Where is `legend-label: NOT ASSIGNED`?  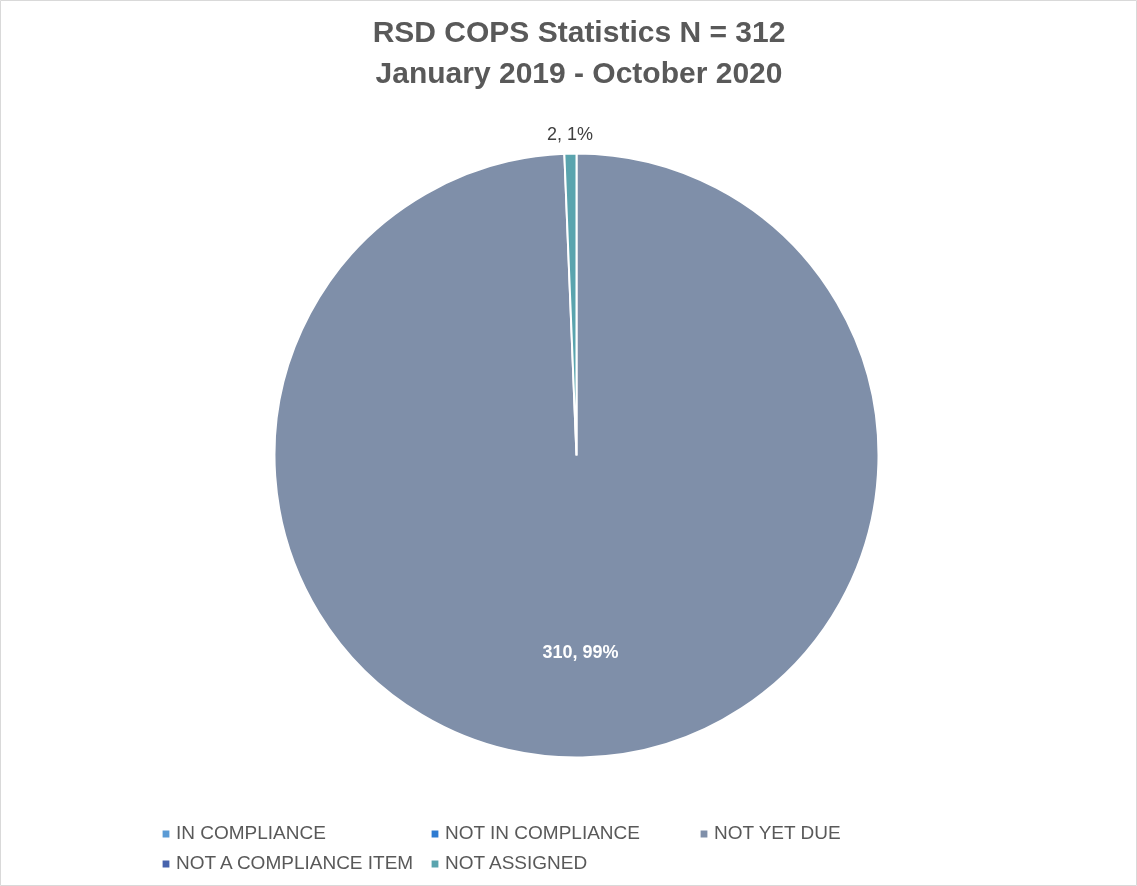 legend-label: NOT ASSIGNED is located at coordinates (517, 863).